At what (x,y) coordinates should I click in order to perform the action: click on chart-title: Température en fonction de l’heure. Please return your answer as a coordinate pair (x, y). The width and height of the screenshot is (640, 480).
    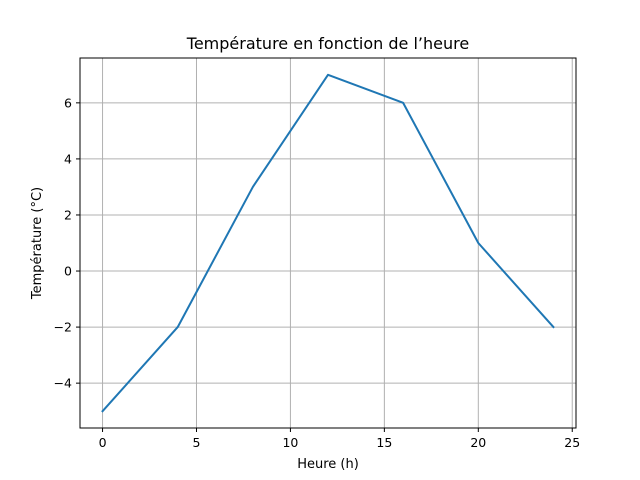
    Looking at the image, I should click on (327, 43).